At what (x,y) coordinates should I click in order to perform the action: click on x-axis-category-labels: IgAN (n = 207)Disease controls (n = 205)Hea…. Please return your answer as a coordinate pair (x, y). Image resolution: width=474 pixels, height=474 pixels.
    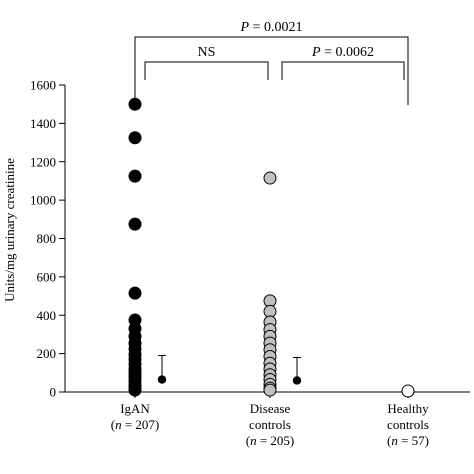
    Looking at the image, I should click on (270, 424).